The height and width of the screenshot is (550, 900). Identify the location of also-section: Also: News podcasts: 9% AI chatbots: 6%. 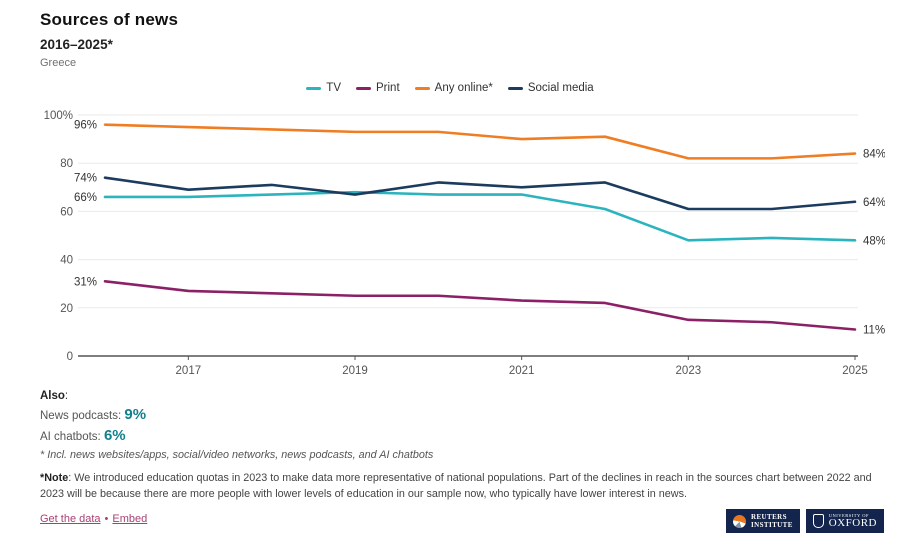
(93, 417).